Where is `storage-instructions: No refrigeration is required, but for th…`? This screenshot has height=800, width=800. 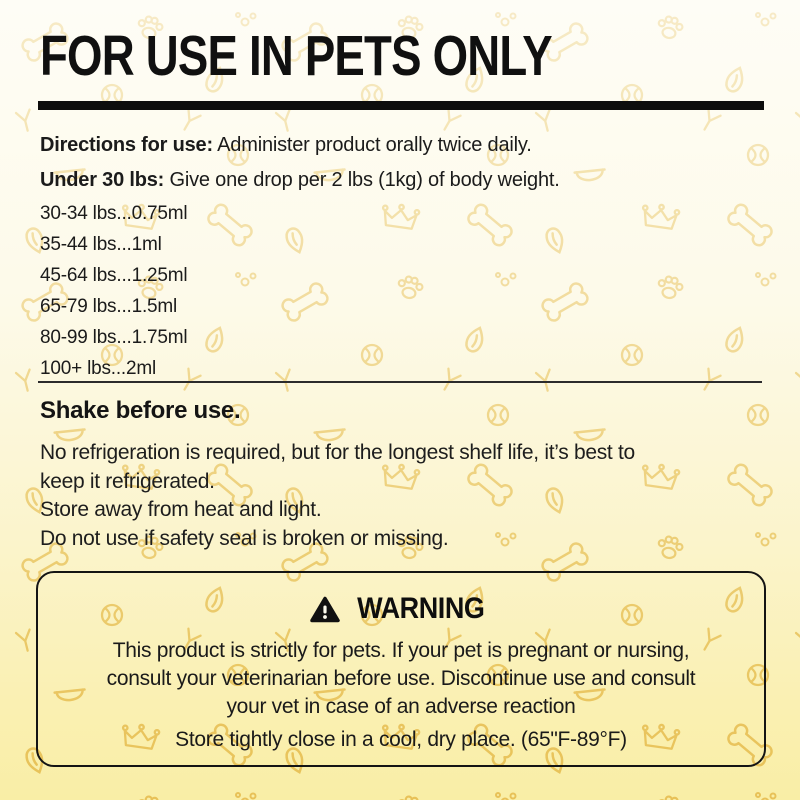 storage-instructions: No refrigeration is required, but for th… is located at coordinates (337, 496).